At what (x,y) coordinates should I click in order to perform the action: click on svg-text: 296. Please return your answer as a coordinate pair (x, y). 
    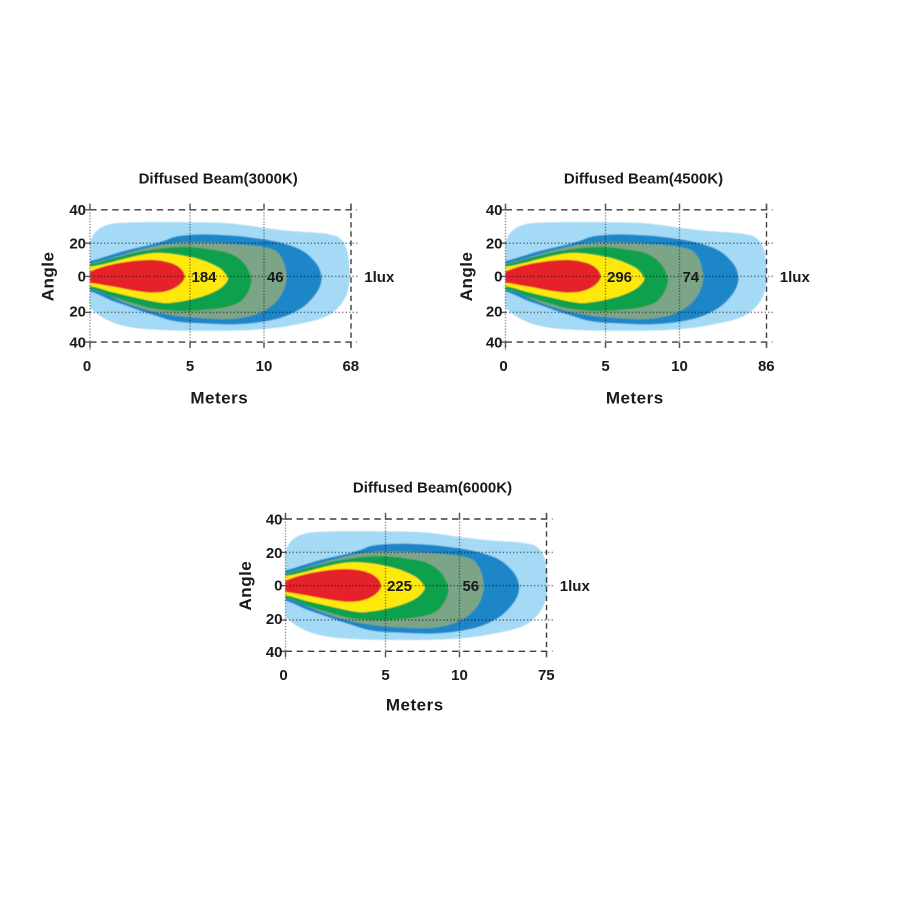
    Looking at the image, I should click on (619, 277).